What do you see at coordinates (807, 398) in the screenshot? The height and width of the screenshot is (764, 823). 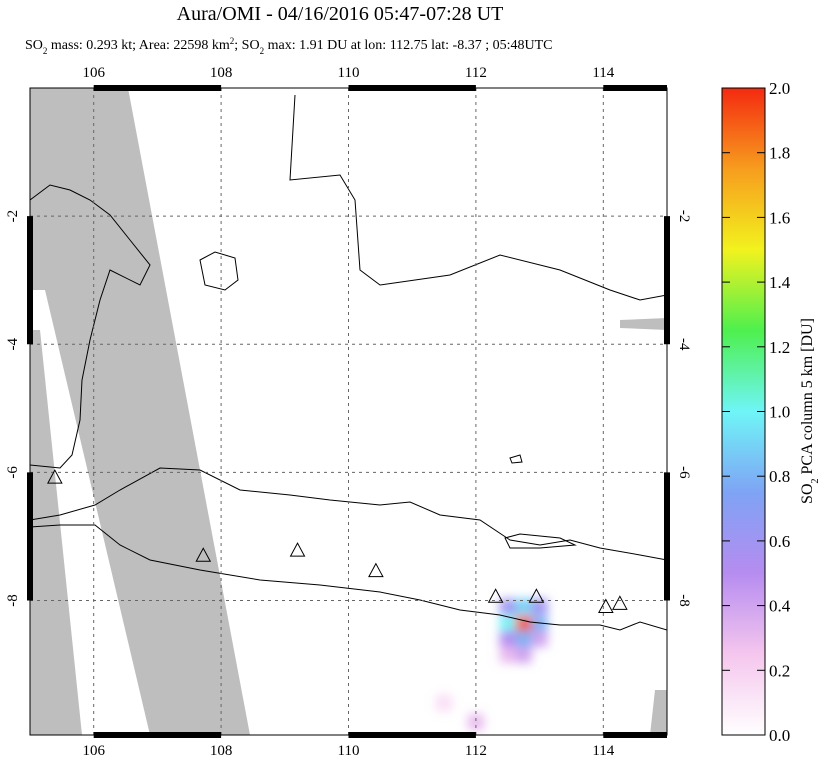 I see `colorbar-label-part: PCA column 5 km [DU]` at bounding box center [807, 398].